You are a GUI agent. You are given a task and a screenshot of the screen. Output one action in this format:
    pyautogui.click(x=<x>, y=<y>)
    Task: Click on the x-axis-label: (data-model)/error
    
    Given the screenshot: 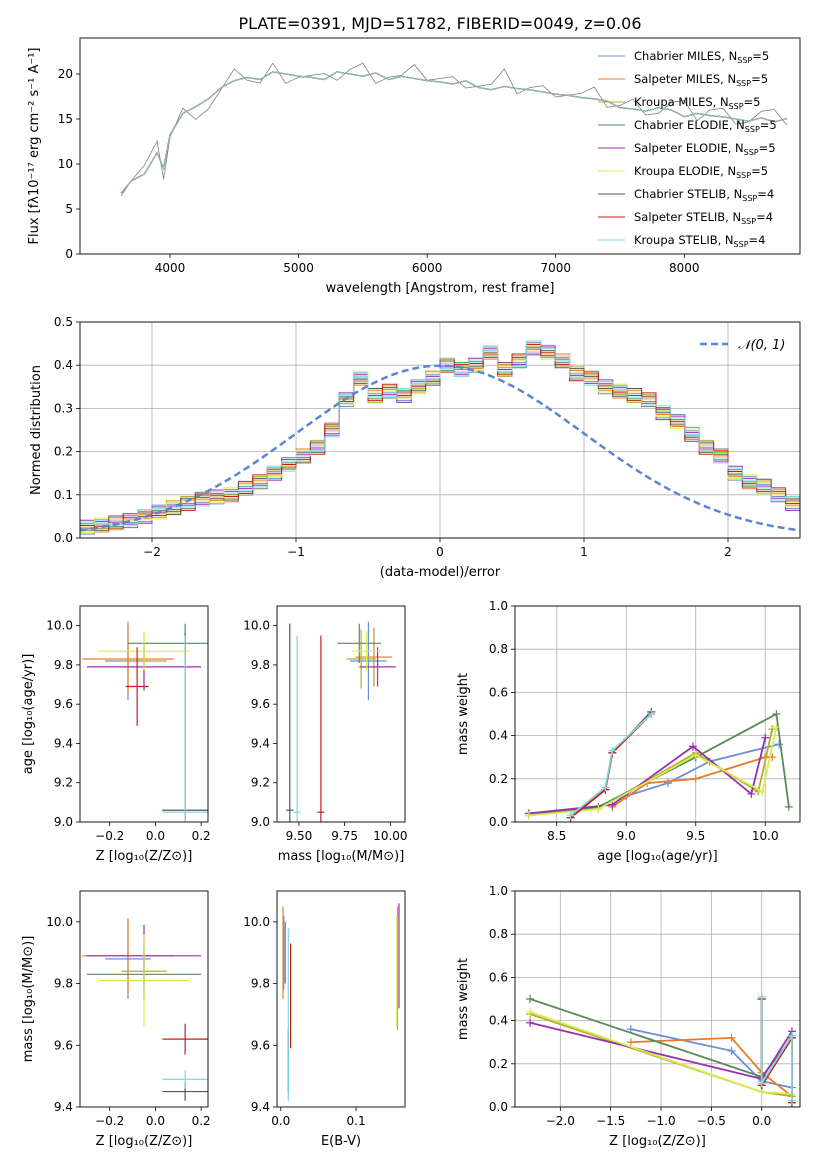 What is the action you would take?
    pyautogui.click(x=440, y=572)
    